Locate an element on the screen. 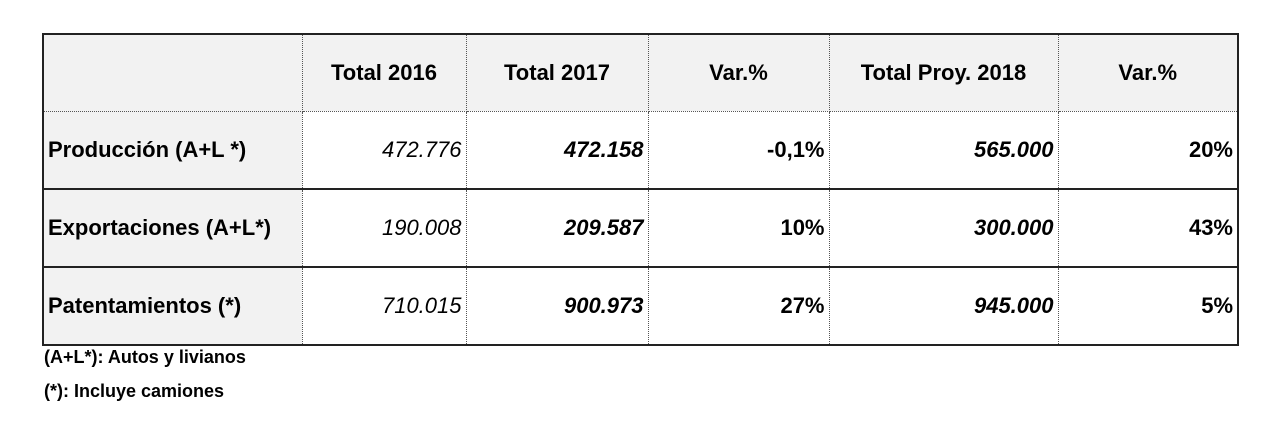  header-corner is located at coordinates (172, 72).